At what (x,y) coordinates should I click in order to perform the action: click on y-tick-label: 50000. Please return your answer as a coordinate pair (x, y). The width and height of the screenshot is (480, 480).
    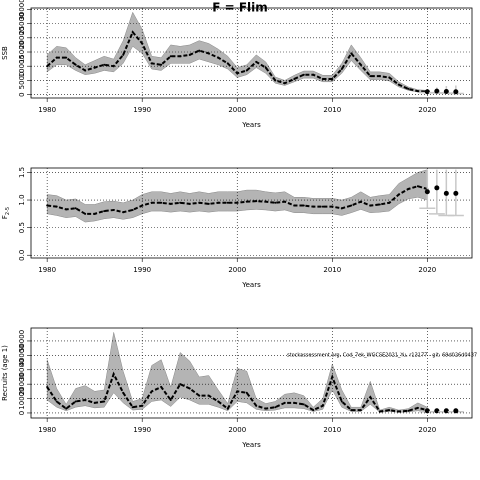
    Looking at the image, I should click on (22, 341).